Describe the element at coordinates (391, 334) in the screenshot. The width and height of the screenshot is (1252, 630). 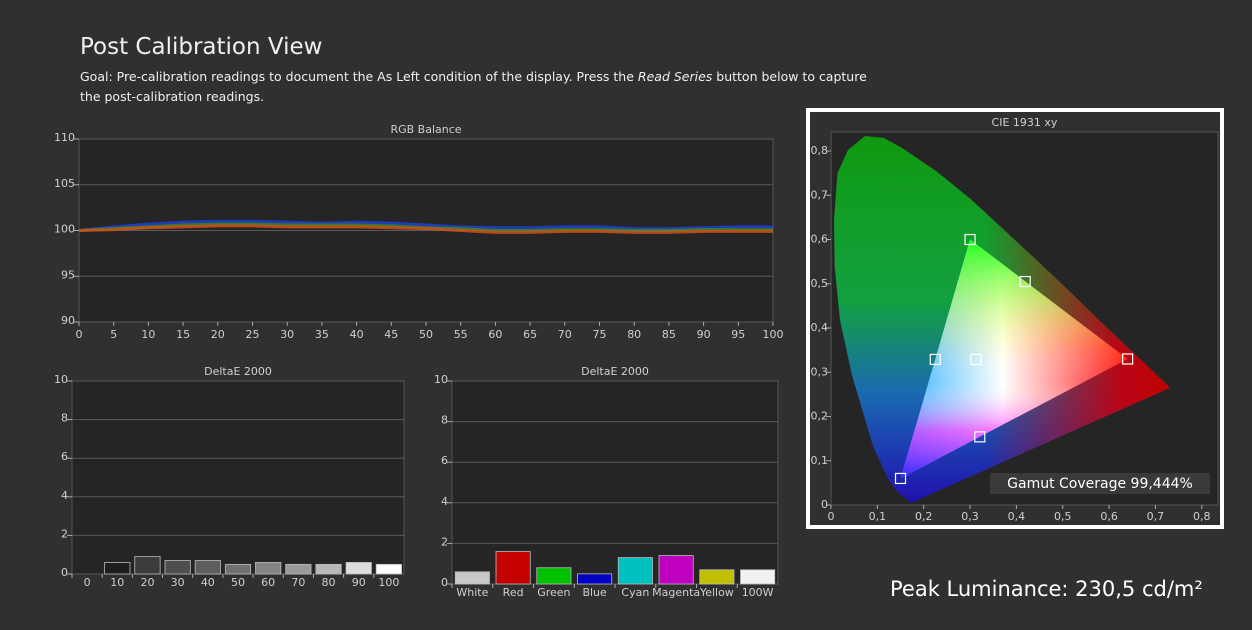
I see `x-tick-label: 45` at that location.